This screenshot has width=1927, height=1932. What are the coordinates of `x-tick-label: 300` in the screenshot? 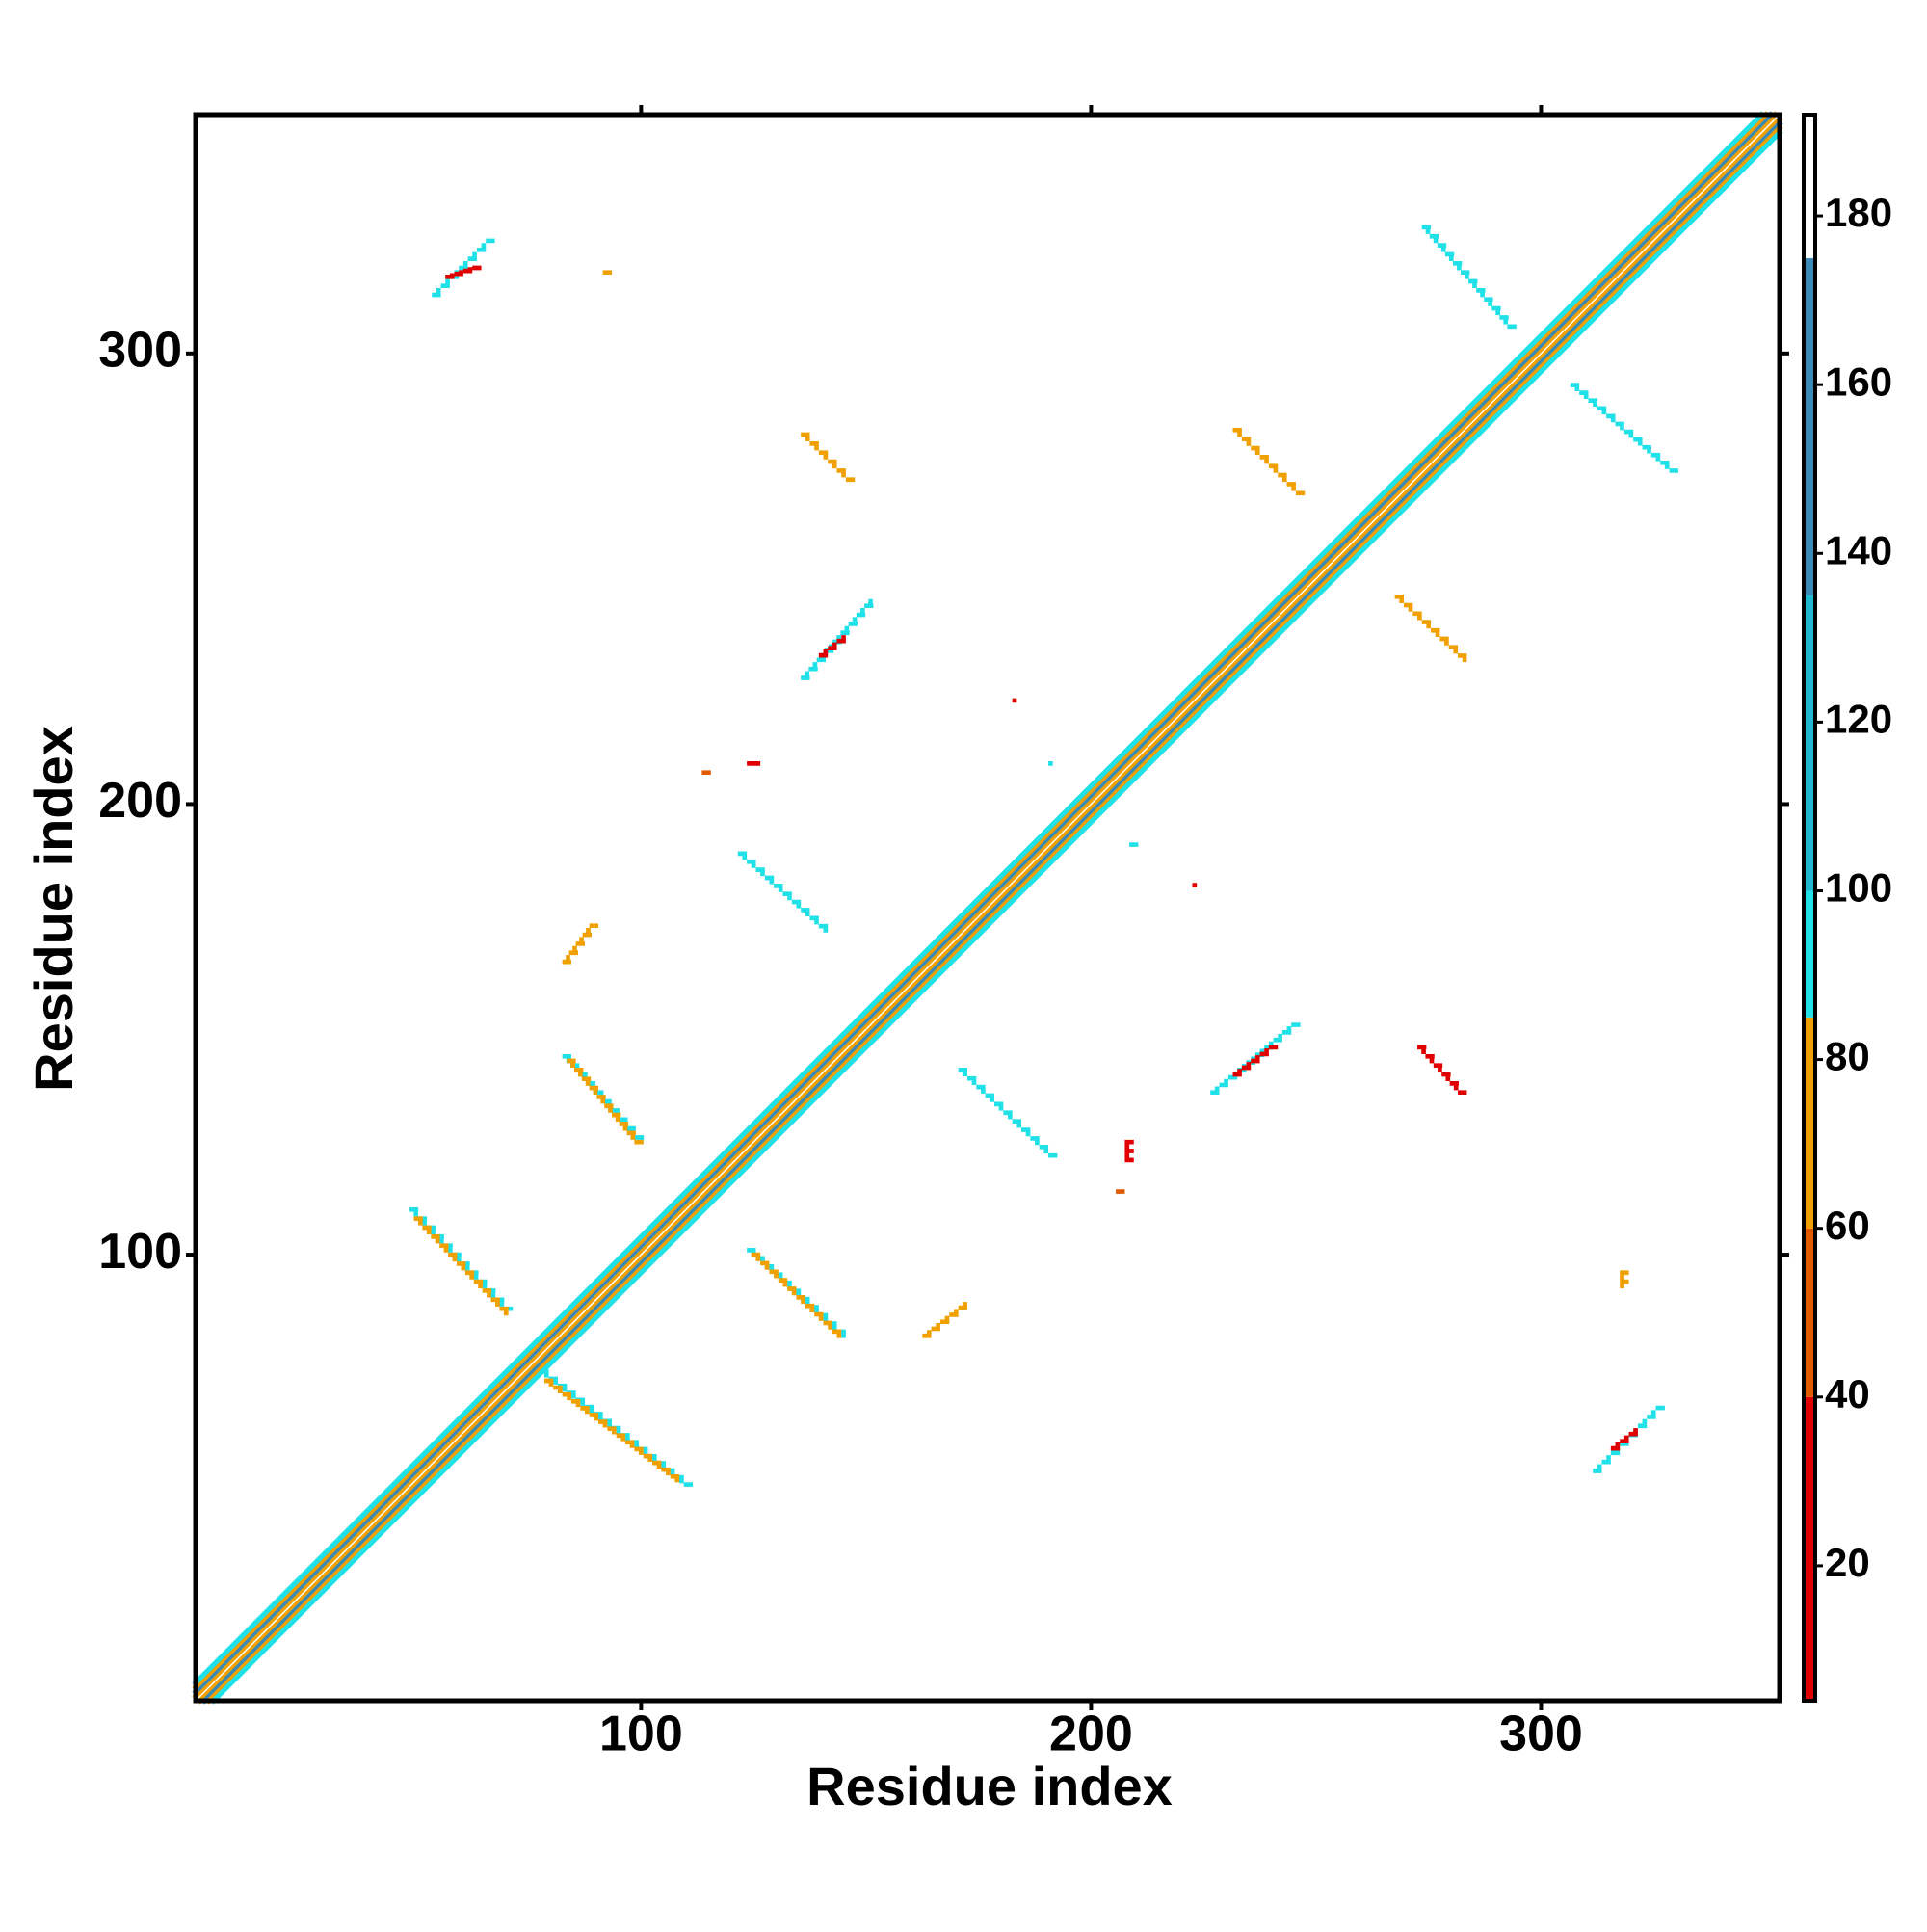 It's located at (1541, 1734).